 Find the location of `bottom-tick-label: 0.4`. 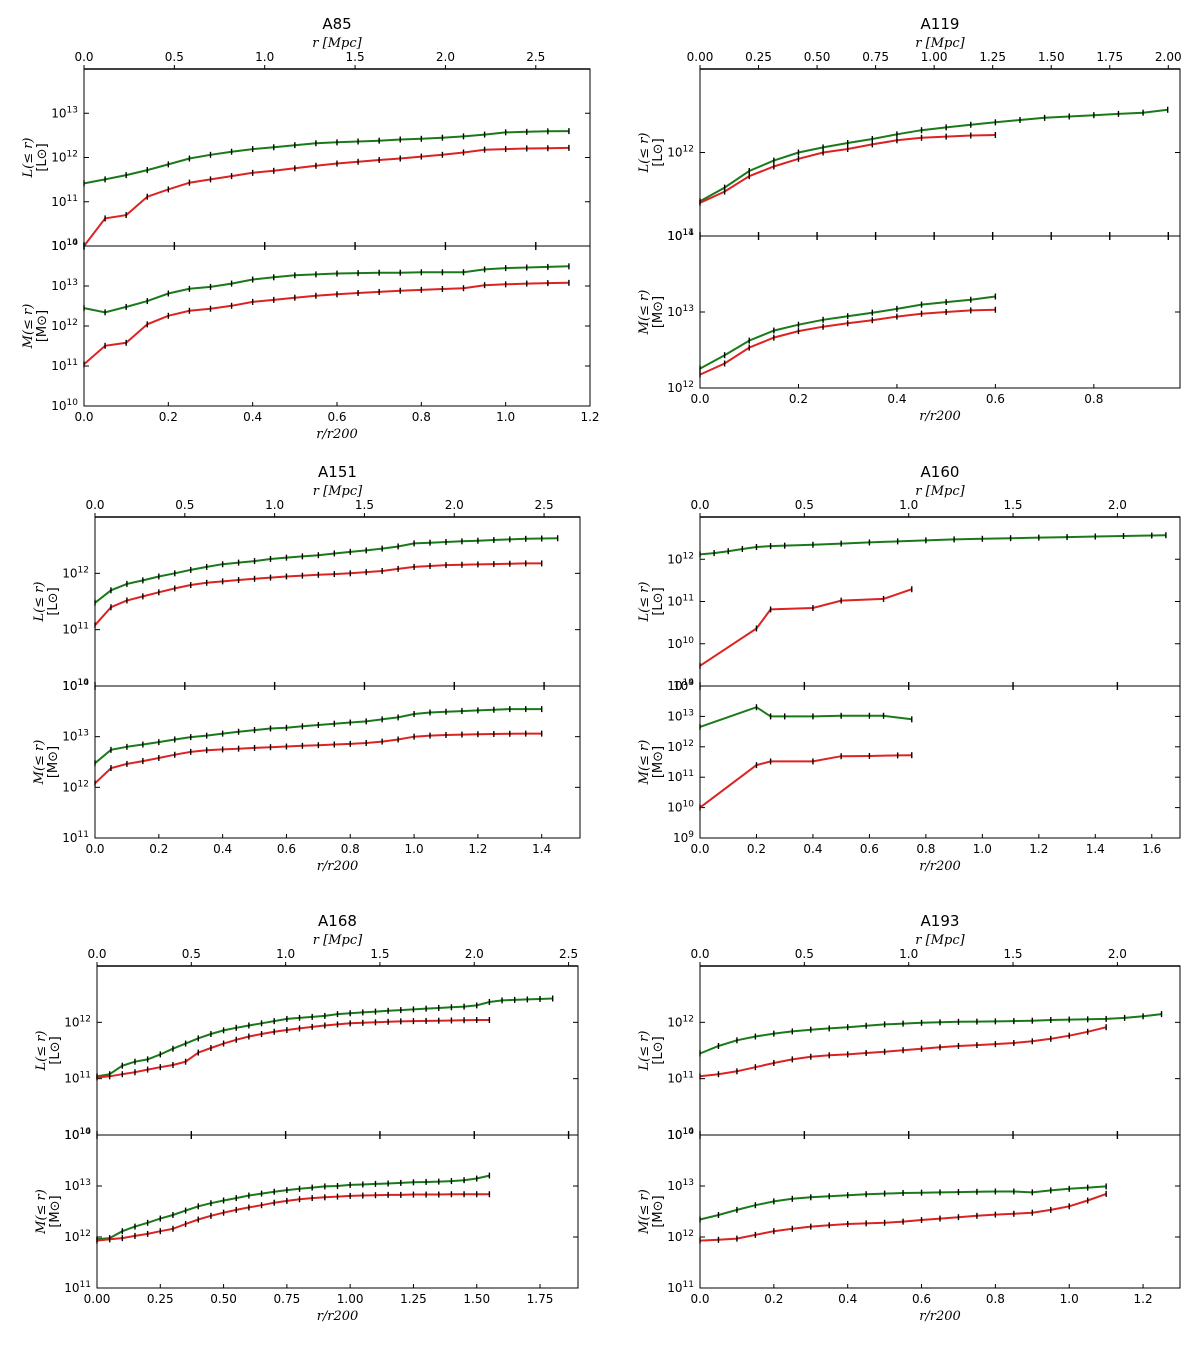

bottom-tick-label: 0.4 is located at coordinates (252, 417).